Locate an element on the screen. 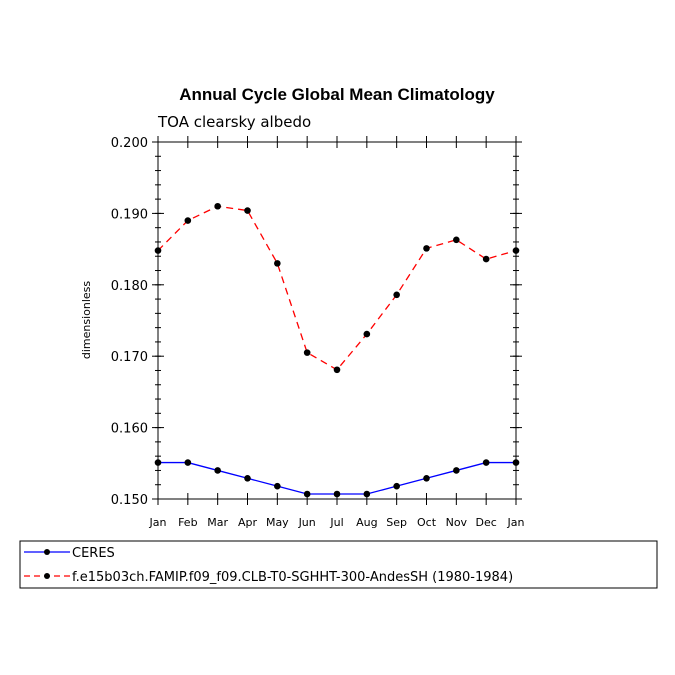 This screenshot has width=675, height=675. x-tick-label: Feb is located at coordinates (187, 522).